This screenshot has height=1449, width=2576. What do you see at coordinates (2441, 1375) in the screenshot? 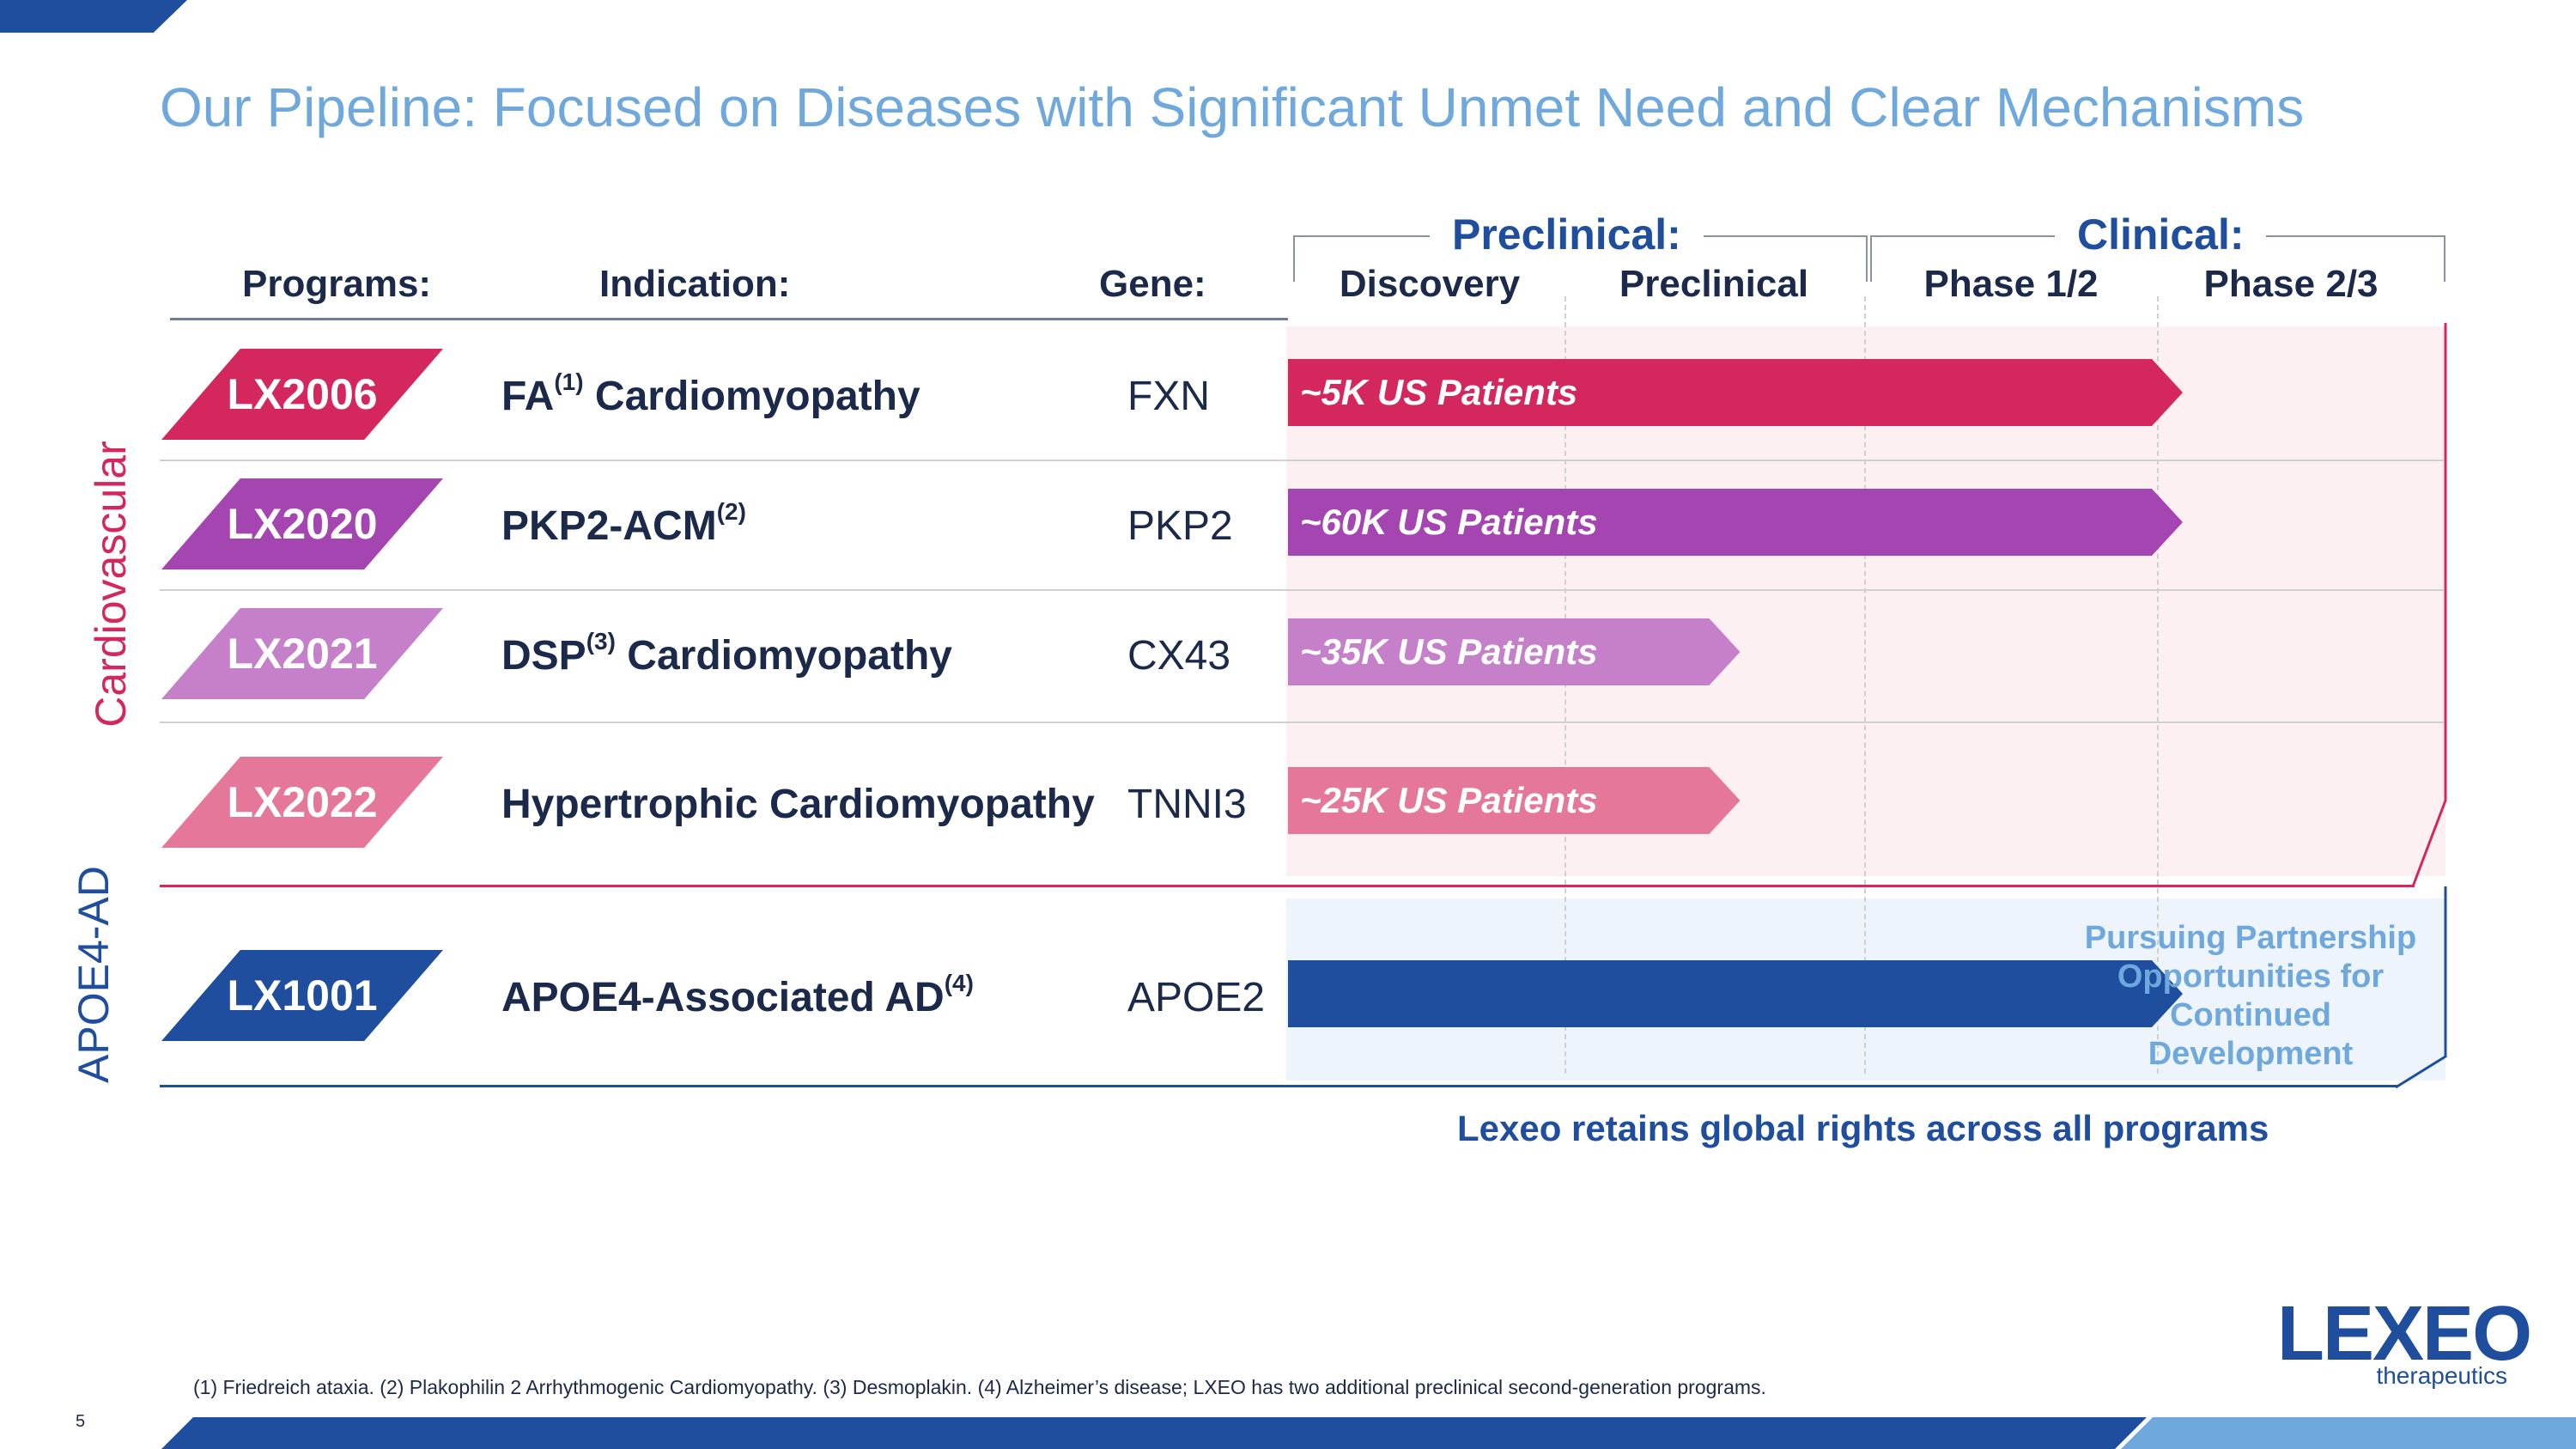
I see `logo-subtitle: therapeutics` at bounding box center [2441, 1375].